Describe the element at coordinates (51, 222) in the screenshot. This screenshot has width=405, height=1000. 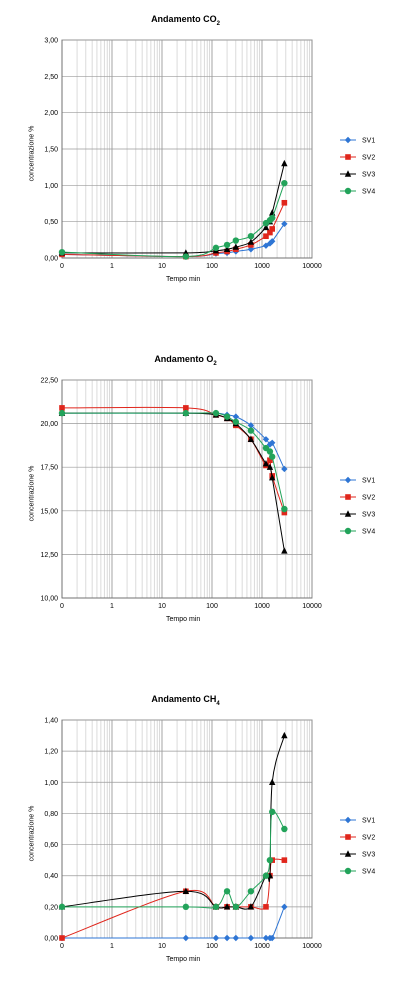
I see `y-tick-label: 0,50` at that location.